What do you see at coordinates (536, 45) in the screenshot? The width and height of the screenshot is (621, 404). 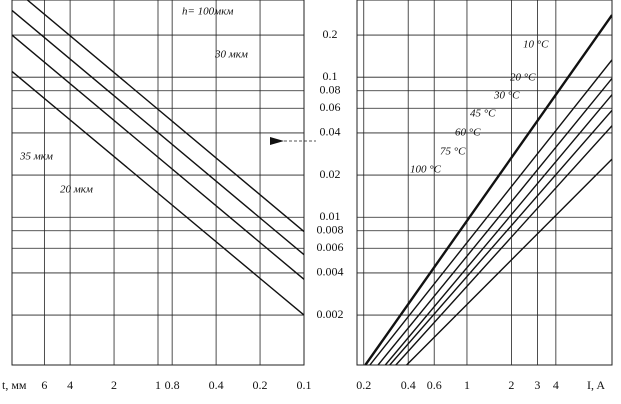 I see `series-label: 10 °C` at bounding box center [536, 45].